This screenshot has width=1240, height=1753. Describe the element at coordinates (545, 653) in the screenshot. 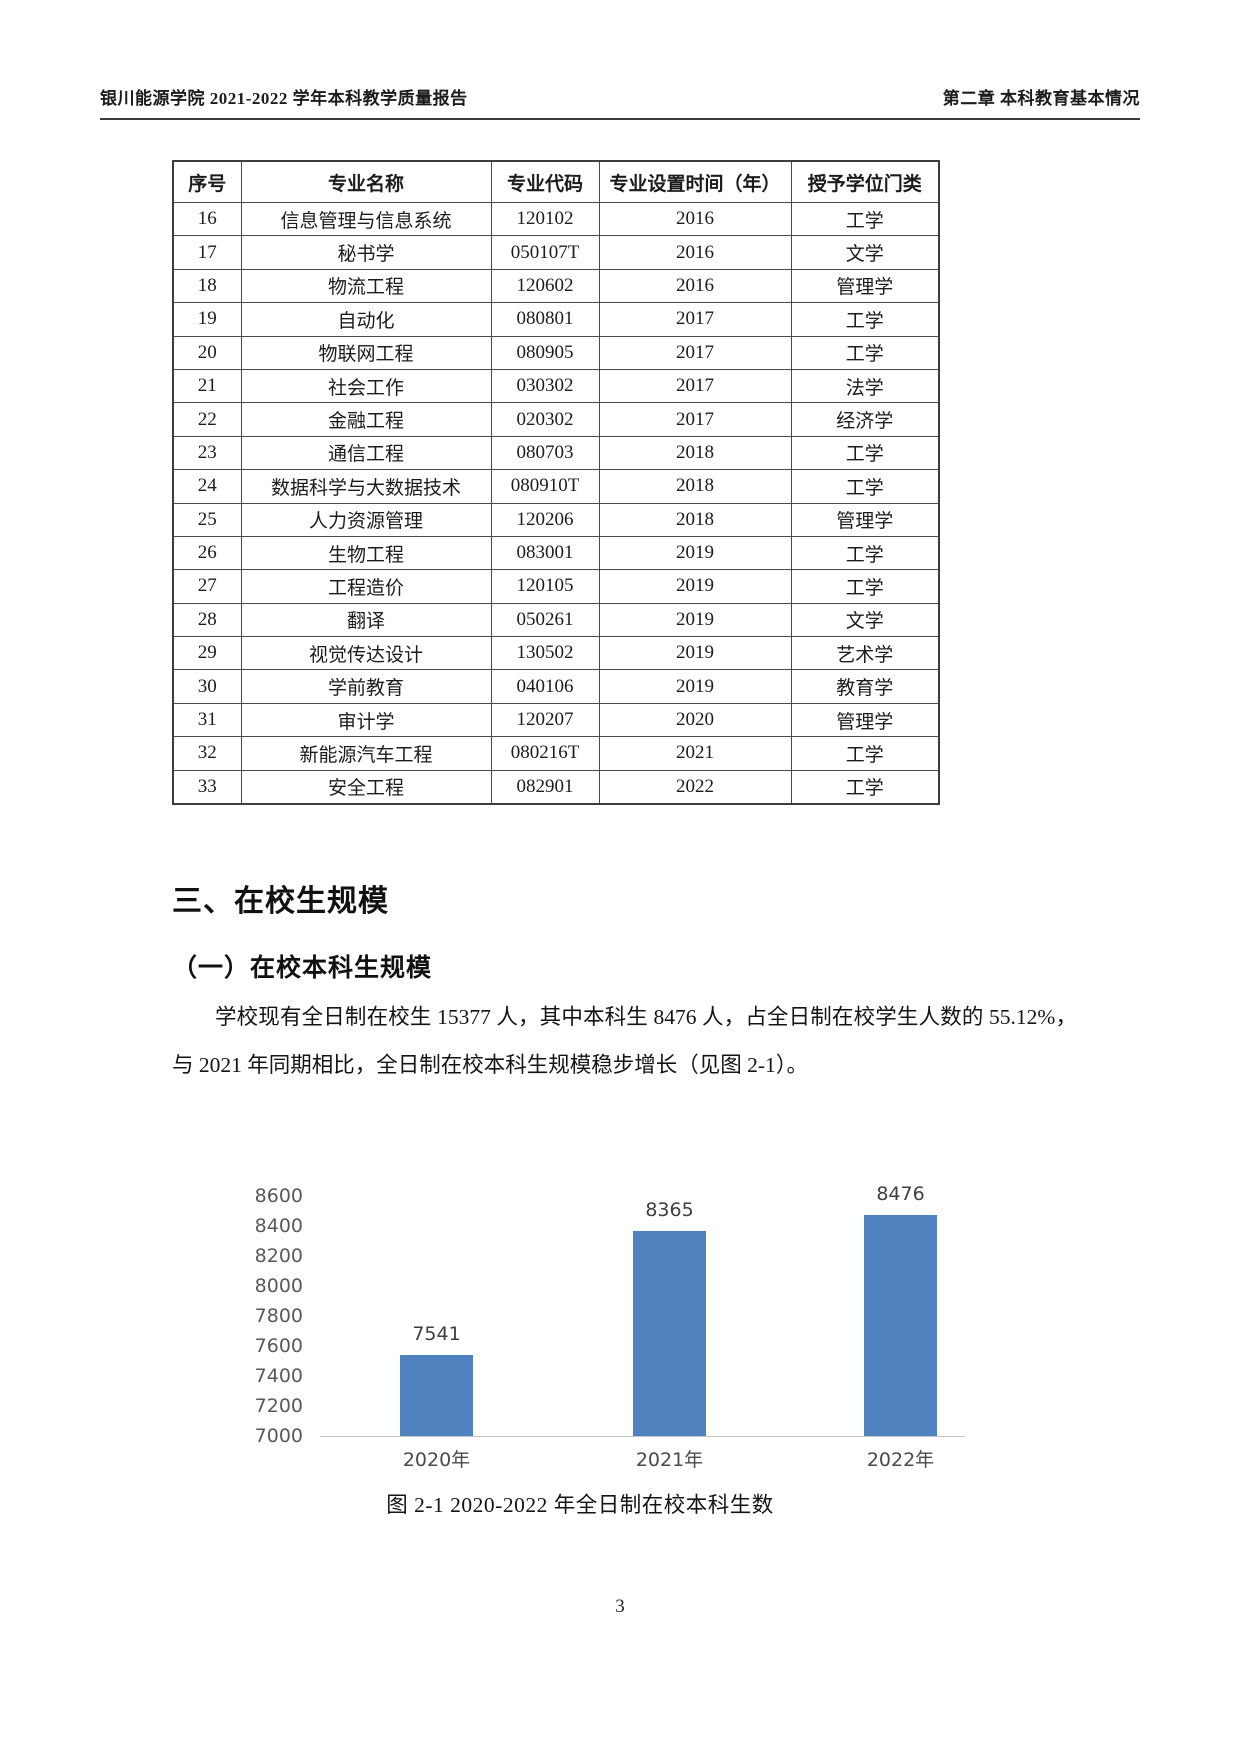

I see `table-cell: 130502` at that location.